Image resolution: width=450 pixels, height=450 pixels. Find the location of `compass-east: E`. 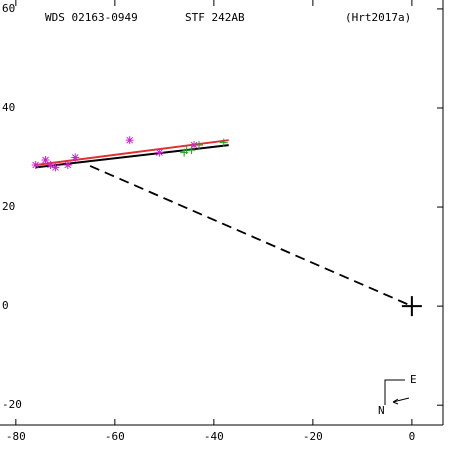

compass-east: E is located at coordinates (413, 379).